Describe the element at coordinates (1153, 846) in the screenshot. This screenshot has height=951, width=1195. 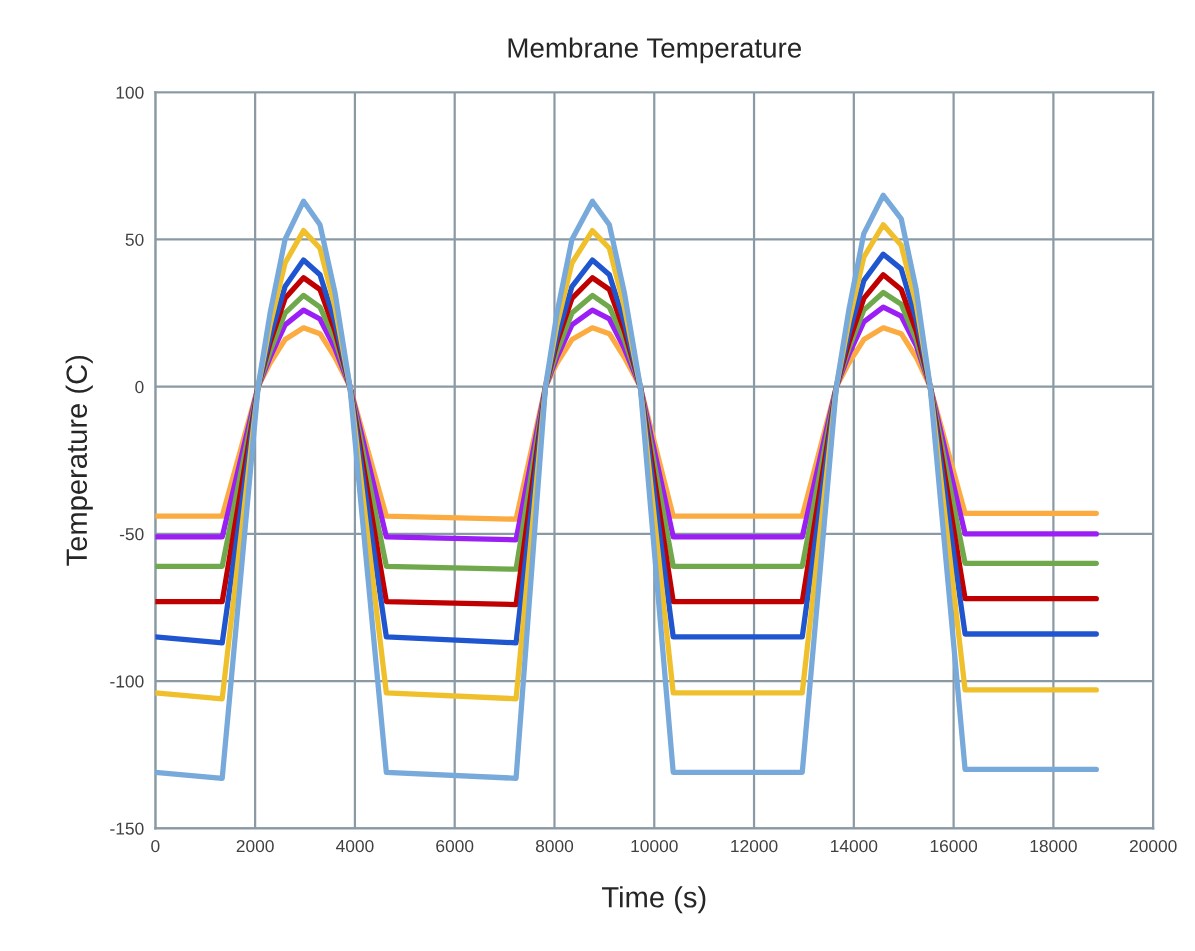
I see `x-tick-label: 20000` at that location.